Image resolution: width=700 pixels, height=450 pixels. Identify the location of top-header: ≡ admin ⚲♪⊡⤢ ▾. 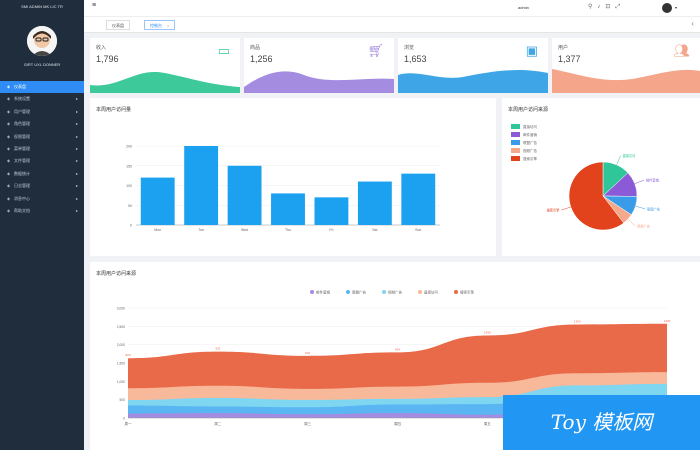
(392, 8).